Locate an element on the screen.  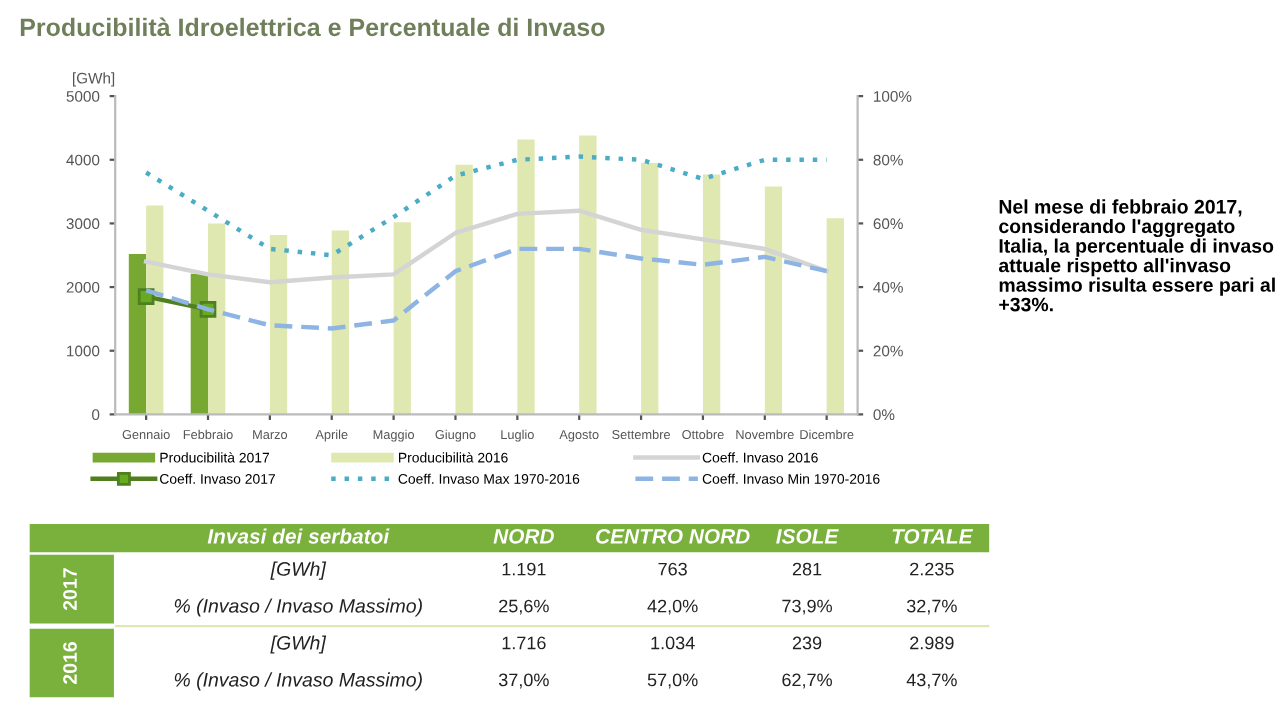
category-label: TOTALE is located at coordinates (933, 536).